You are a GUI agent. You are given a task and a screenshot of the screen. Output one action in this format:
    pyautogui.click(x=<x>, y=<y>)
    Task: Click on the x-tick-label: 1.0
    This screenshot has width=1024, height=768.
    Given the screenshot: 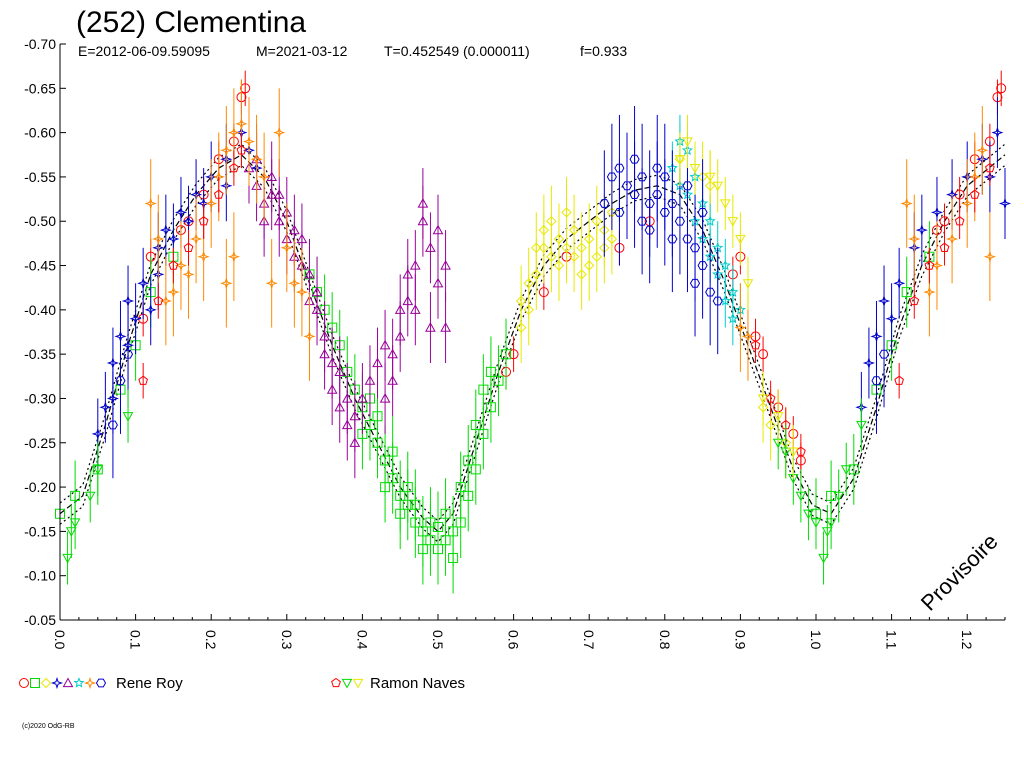 What is the action you would take?
    pyautogui.click(x=816, y=640)
    